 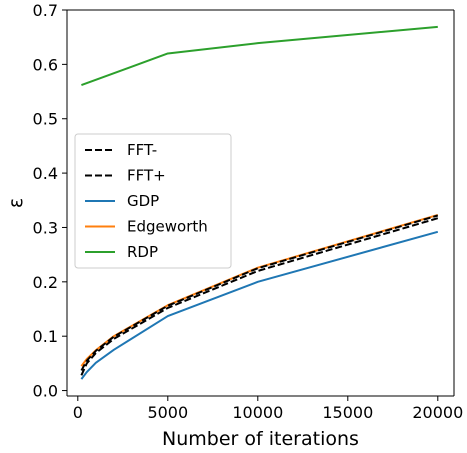 What do you see at coordinates (50, 201) in the screenshot?
I see `y-axis-ticks: 0.0 0.1 0.2 0.3 0.4 0.5 0.6 0.7` at bounding box center [50, 201].